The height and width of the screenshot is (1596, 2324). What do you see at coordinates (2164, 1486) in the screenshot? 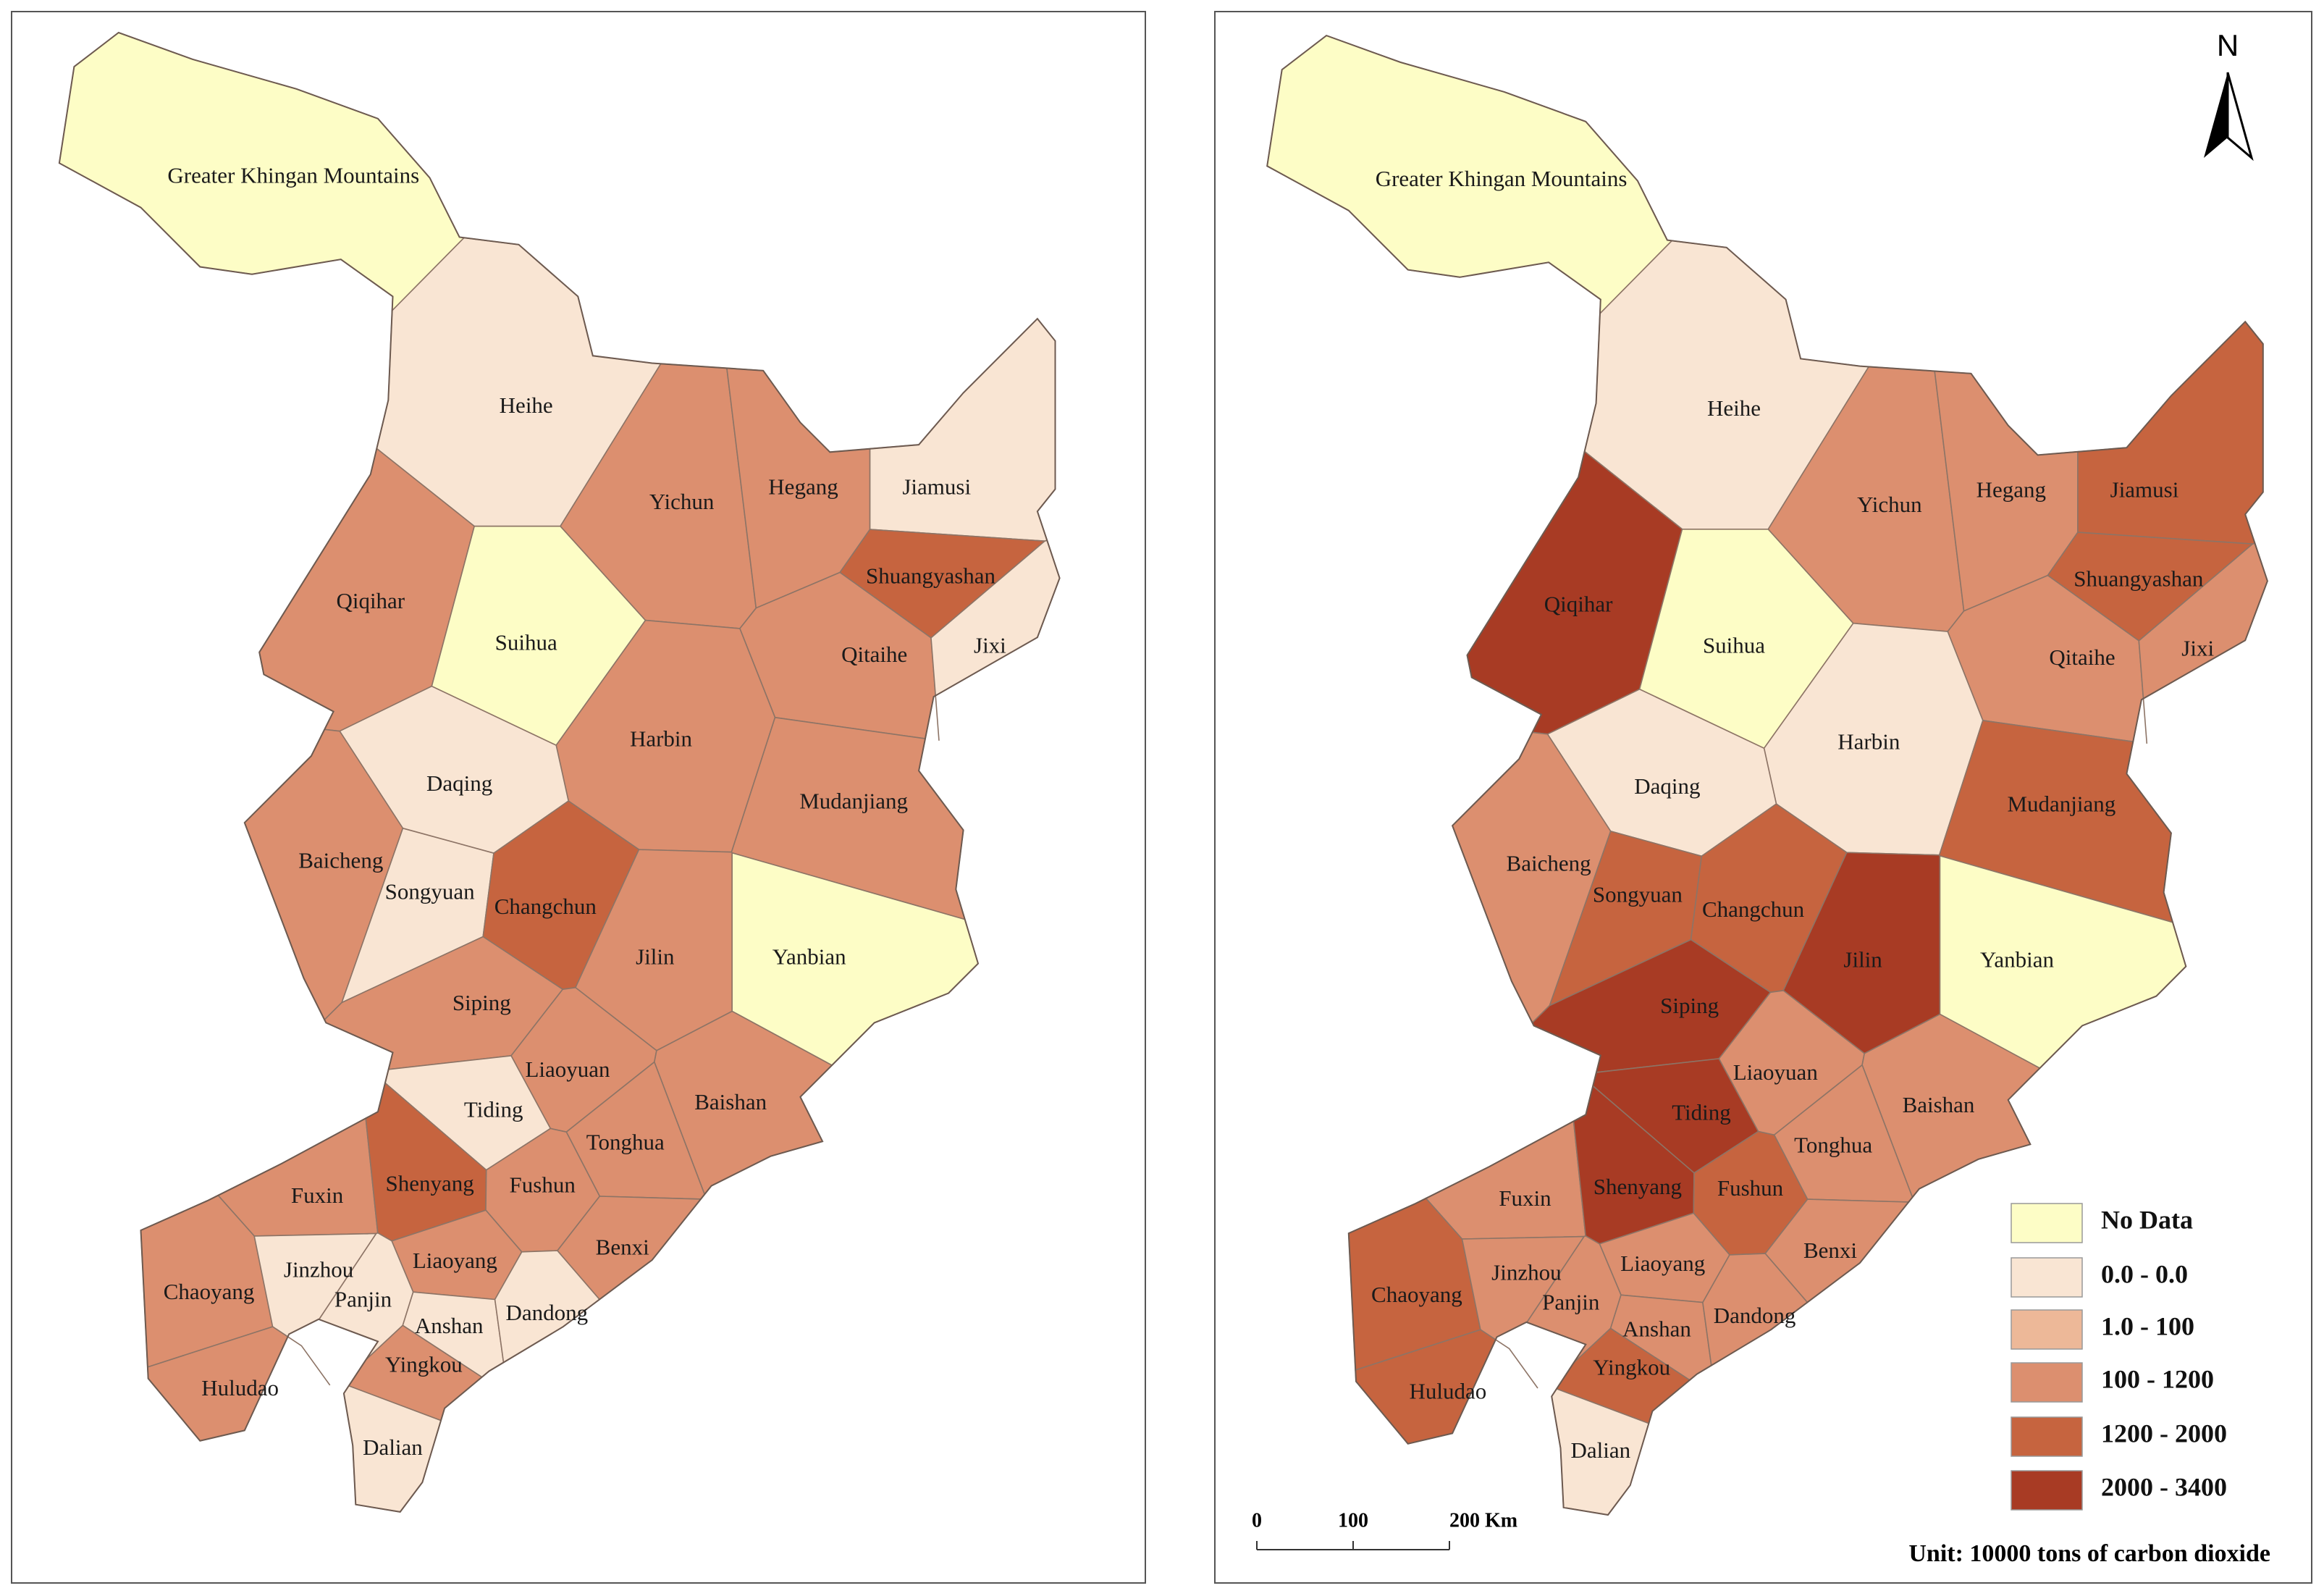
I see `legend-label: 2000 - 3400` at bounding box center [2164, 1486].